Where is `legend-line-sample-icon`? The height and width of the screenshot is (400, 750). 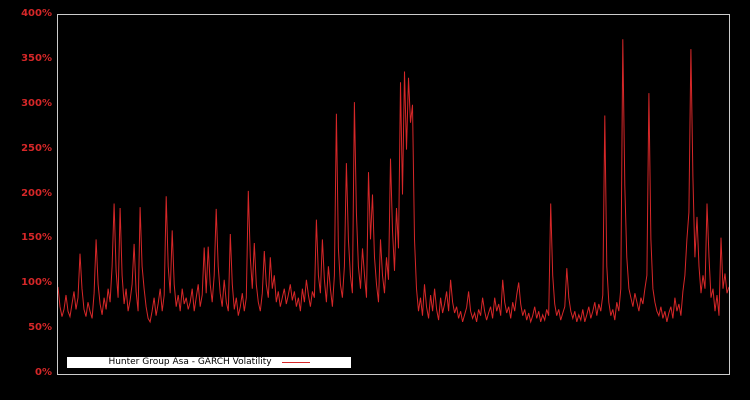
legend-line-sample-icon is located at coordinates (295, 362).